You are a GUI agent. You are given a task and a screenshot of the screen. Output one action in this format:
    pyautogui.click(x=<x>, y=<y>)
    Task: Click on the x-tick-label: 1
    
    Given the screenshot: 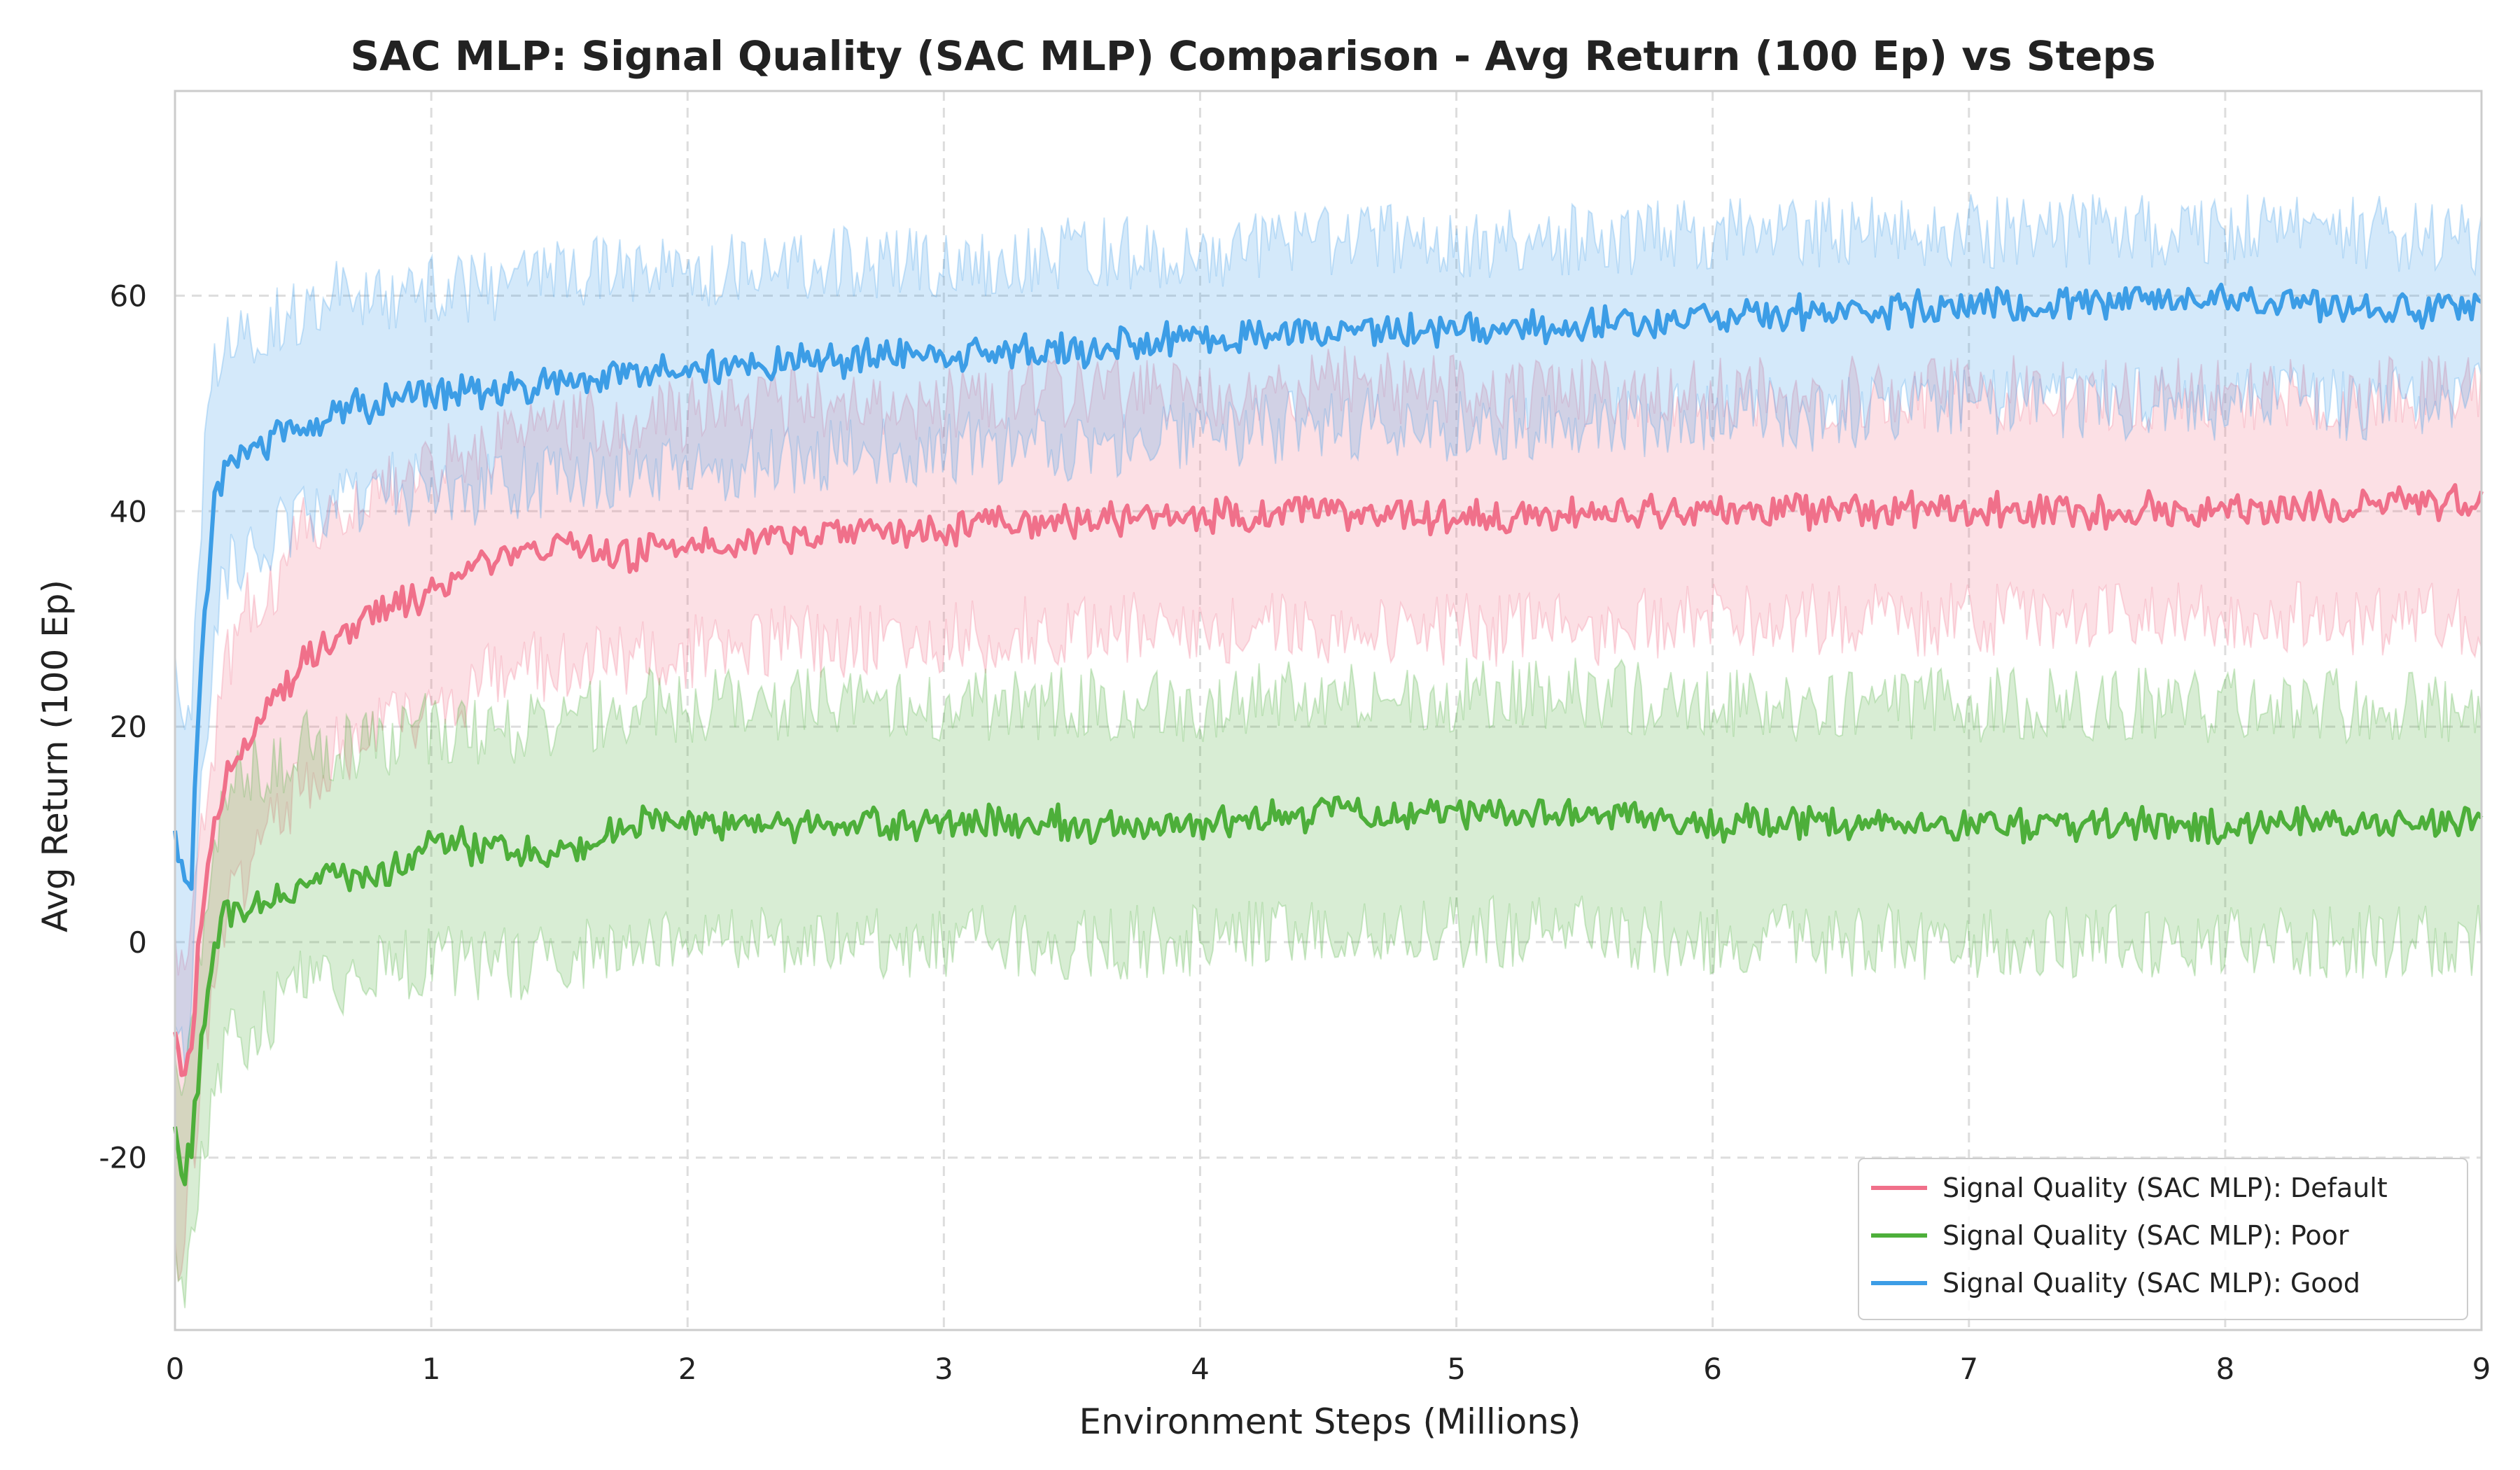 What is the action you would take?
    pyautogui.click(x=431, y=1369)
    